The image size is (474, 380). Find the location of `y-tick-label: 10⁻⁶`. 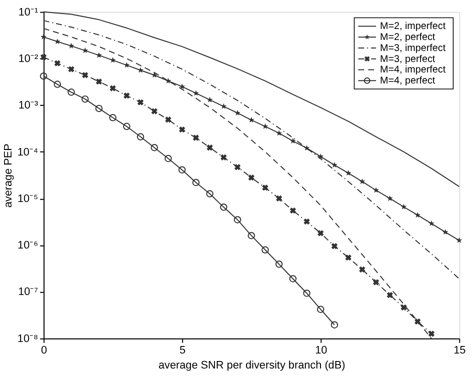

y-tick-label: 10⁻⁶ is located at coordinates (28, 246).